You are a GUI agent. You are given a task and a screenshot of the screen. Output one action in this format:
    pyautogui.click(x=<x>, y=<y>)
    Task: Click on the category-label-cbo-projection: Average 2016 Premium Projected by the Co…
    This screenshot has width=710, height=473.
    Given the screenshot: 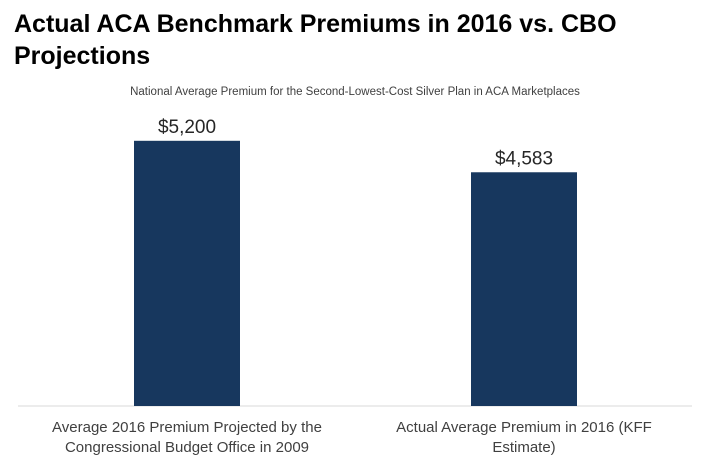 What is the action you would take?
    pyautogui.click(x=187, y=437)
    